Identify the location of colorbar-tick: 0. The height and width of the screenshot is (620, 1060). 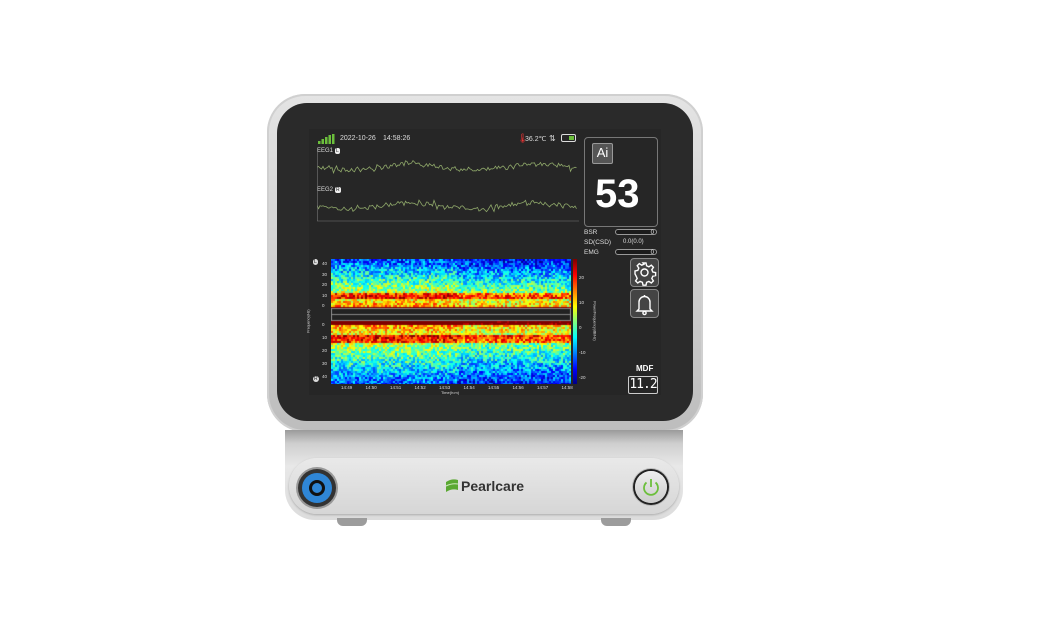
(580, 327).